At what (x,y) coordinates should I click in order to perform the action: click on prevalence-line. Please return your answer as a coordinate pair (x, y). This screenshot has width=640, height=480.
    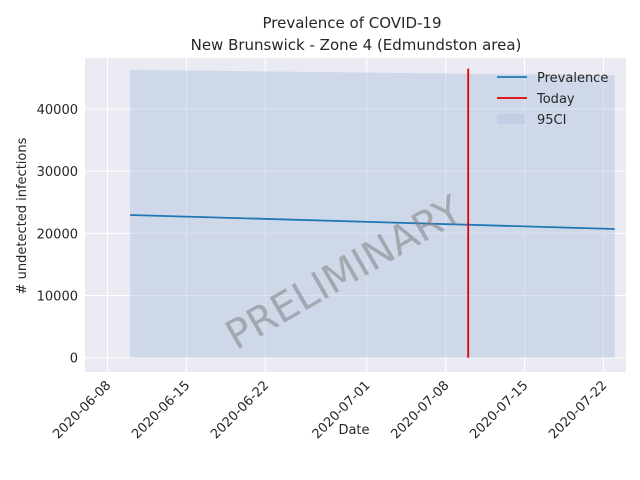
    Looking at the image, I should click on (372, 222).